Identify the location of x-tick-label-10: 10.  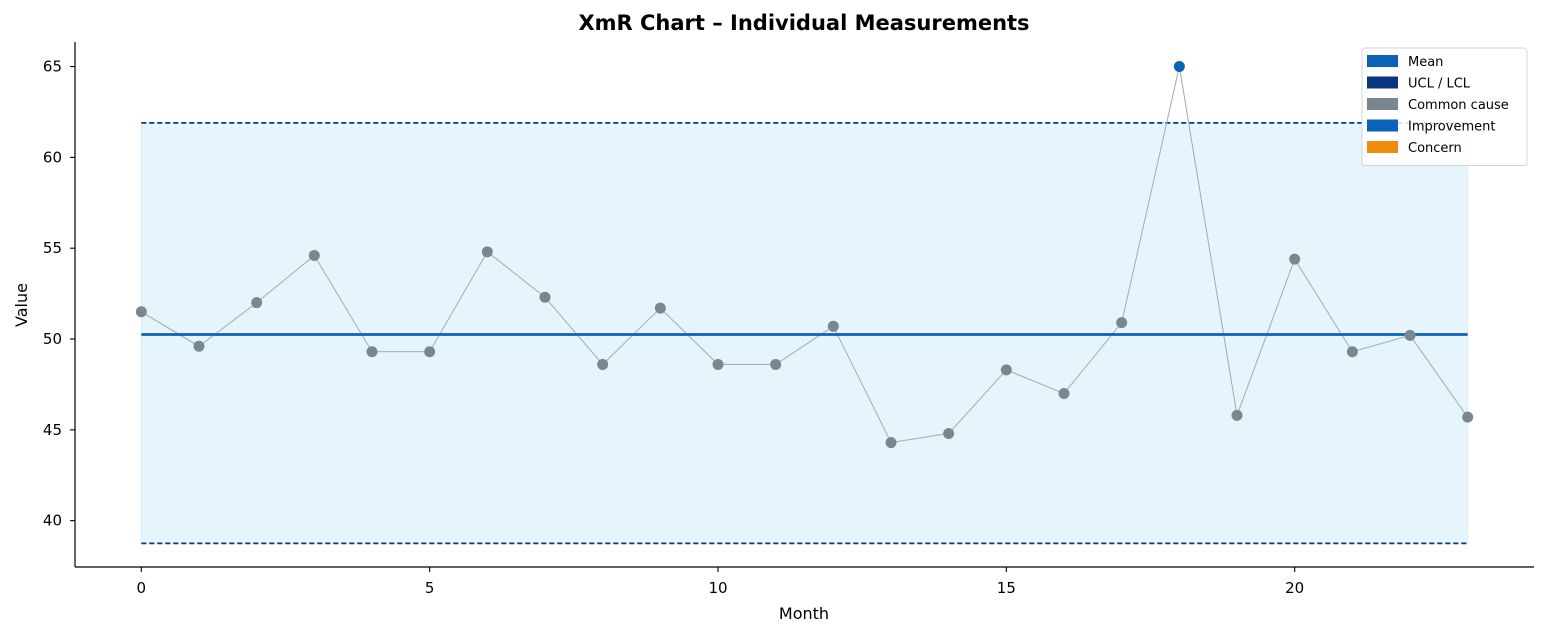
(717, 588).